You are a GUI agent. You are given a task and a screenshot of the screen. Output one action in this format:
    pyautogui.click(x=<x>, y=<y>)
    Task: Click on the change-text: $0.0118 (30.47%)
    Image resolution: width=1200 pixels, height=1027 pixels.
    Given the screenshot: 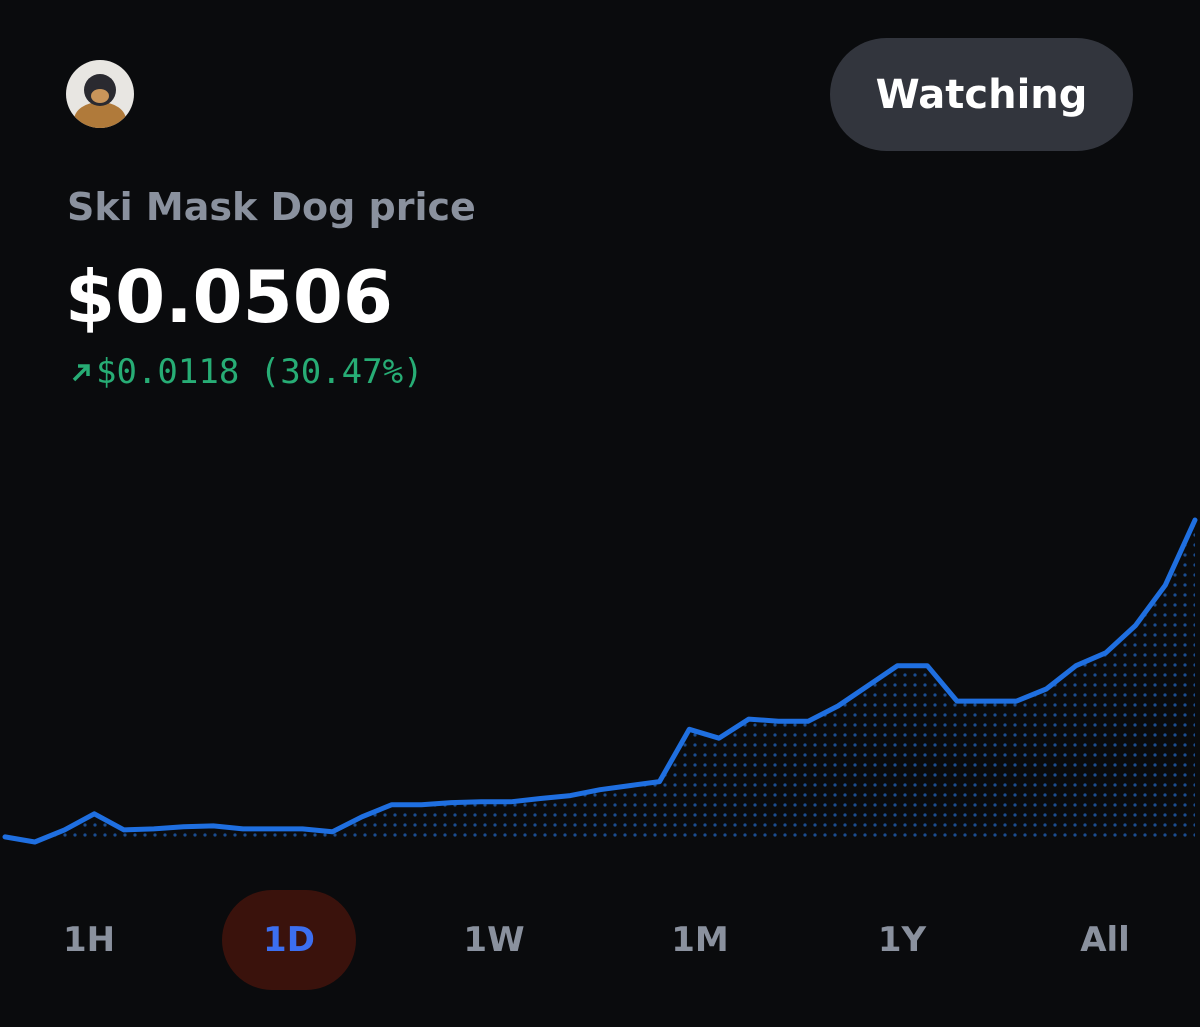 What is the action you would take?
    pyautogui.click(x=260, y=372)
    